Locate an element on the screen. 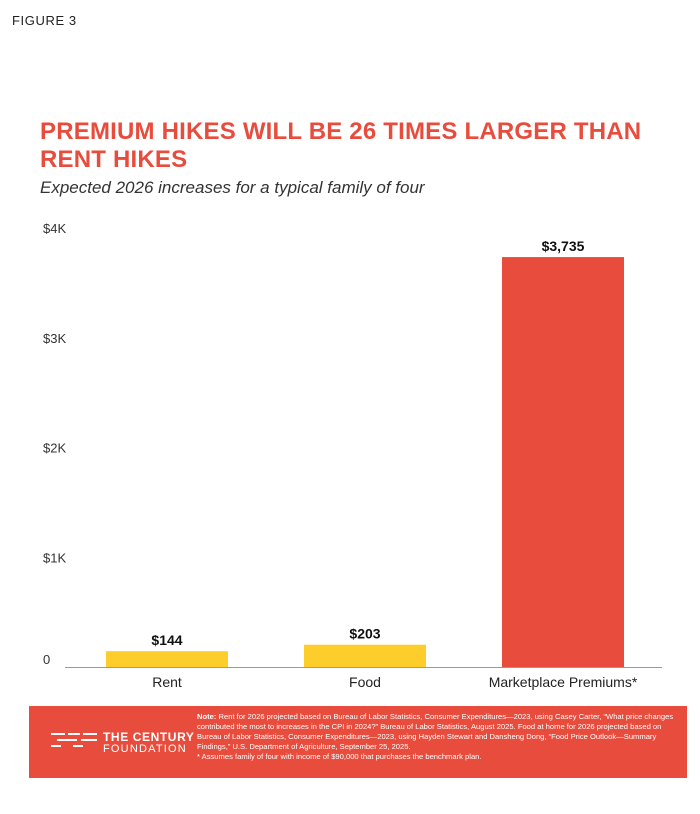 The height and width of the screenshot is (814, 700). note-label: Note: is located at coordinates (207, 716).